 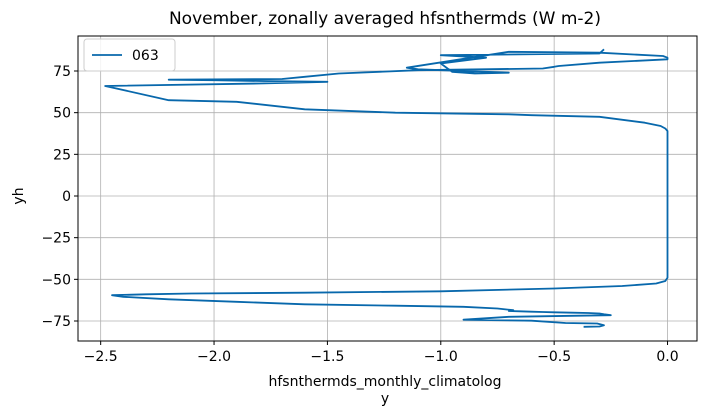 I want to click on x-tick-label: −2.0, so click(x=214, y=357).